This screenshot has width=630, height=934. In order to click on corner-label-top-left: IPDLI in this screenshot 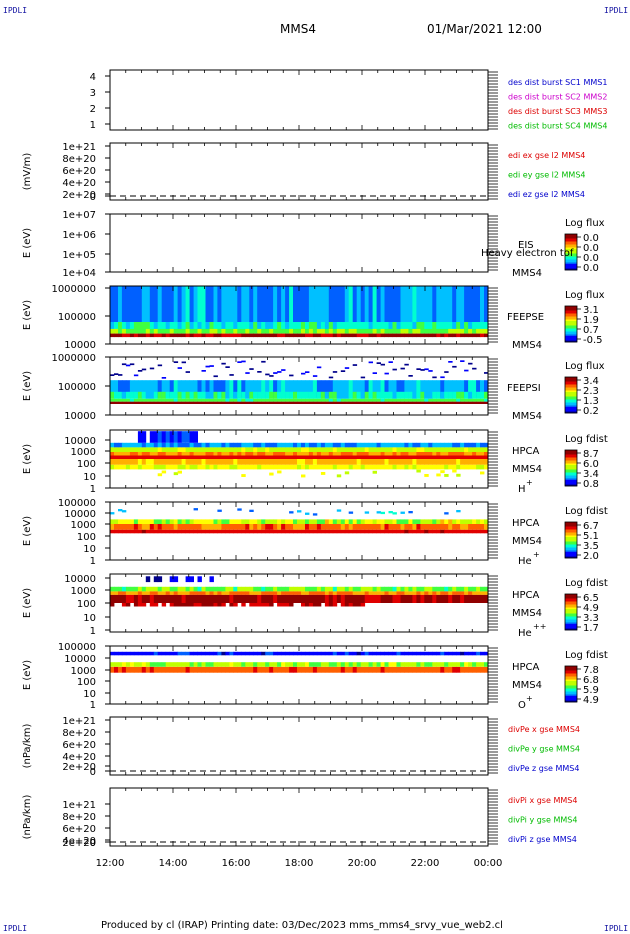, I will do `click(15, 10)`.